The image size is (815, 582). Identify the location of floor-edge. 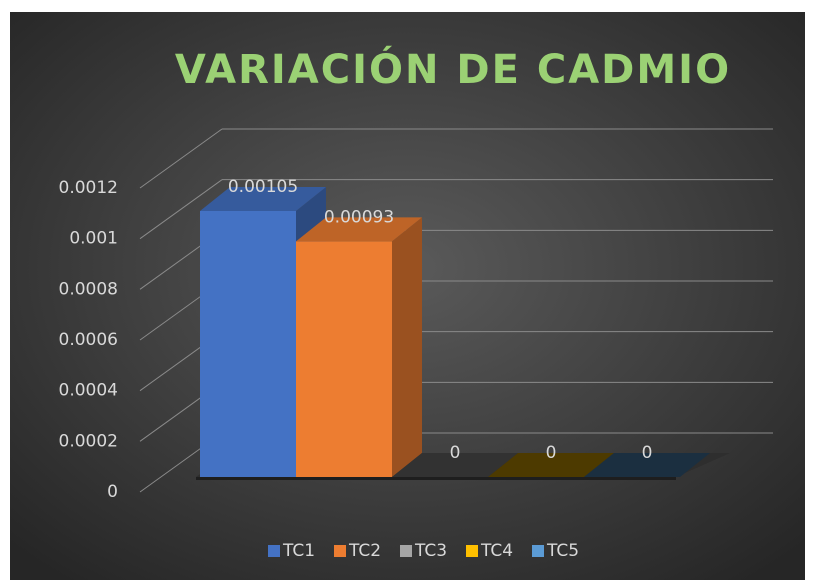
(436, 478).